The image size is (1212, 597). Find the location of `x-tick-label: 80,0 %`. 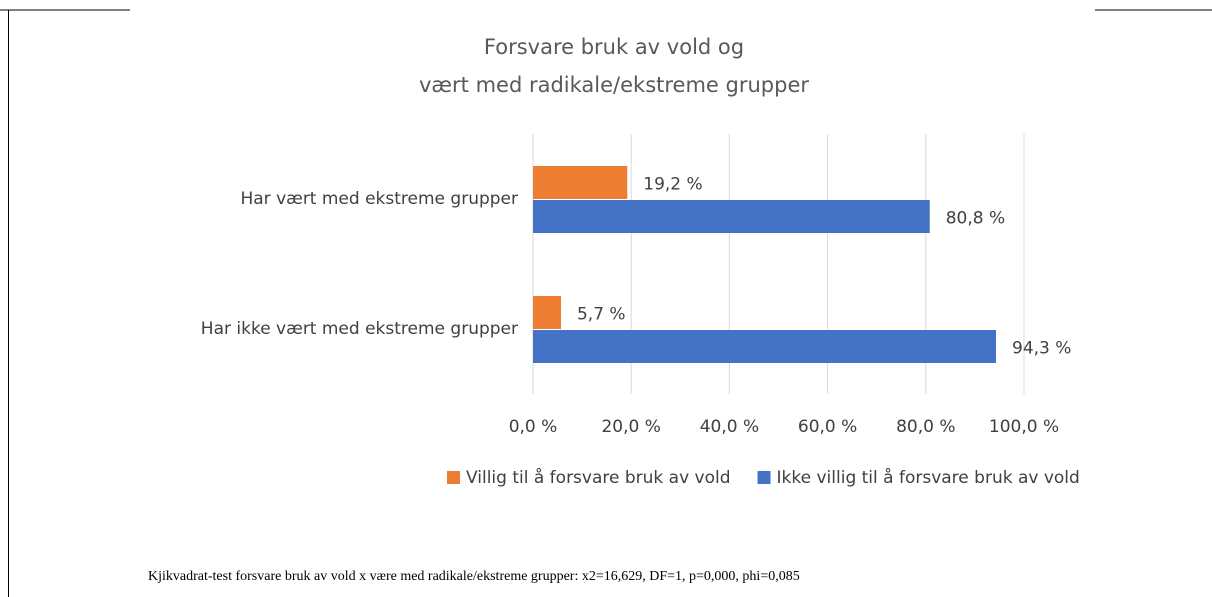

x-tick-label: 80,0 % is located at coordinates (925, 427).